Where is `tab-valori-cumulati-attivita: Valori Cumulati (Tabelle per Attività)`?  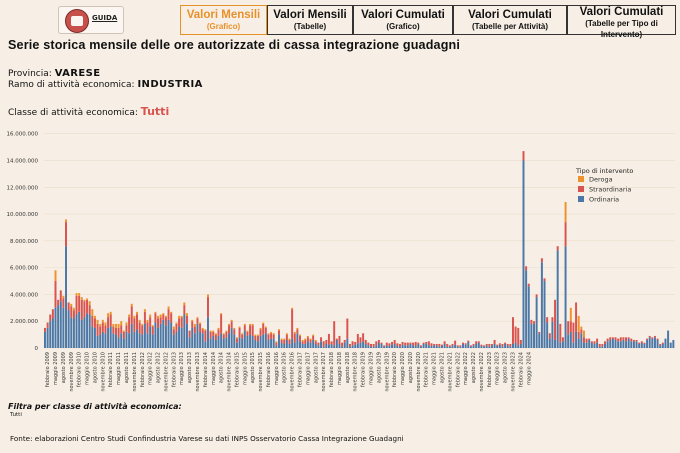 tab-valori-cumulati-attivita: Valori Cumulati (Tabelle per Attività) is located at coordinates (510, 20).